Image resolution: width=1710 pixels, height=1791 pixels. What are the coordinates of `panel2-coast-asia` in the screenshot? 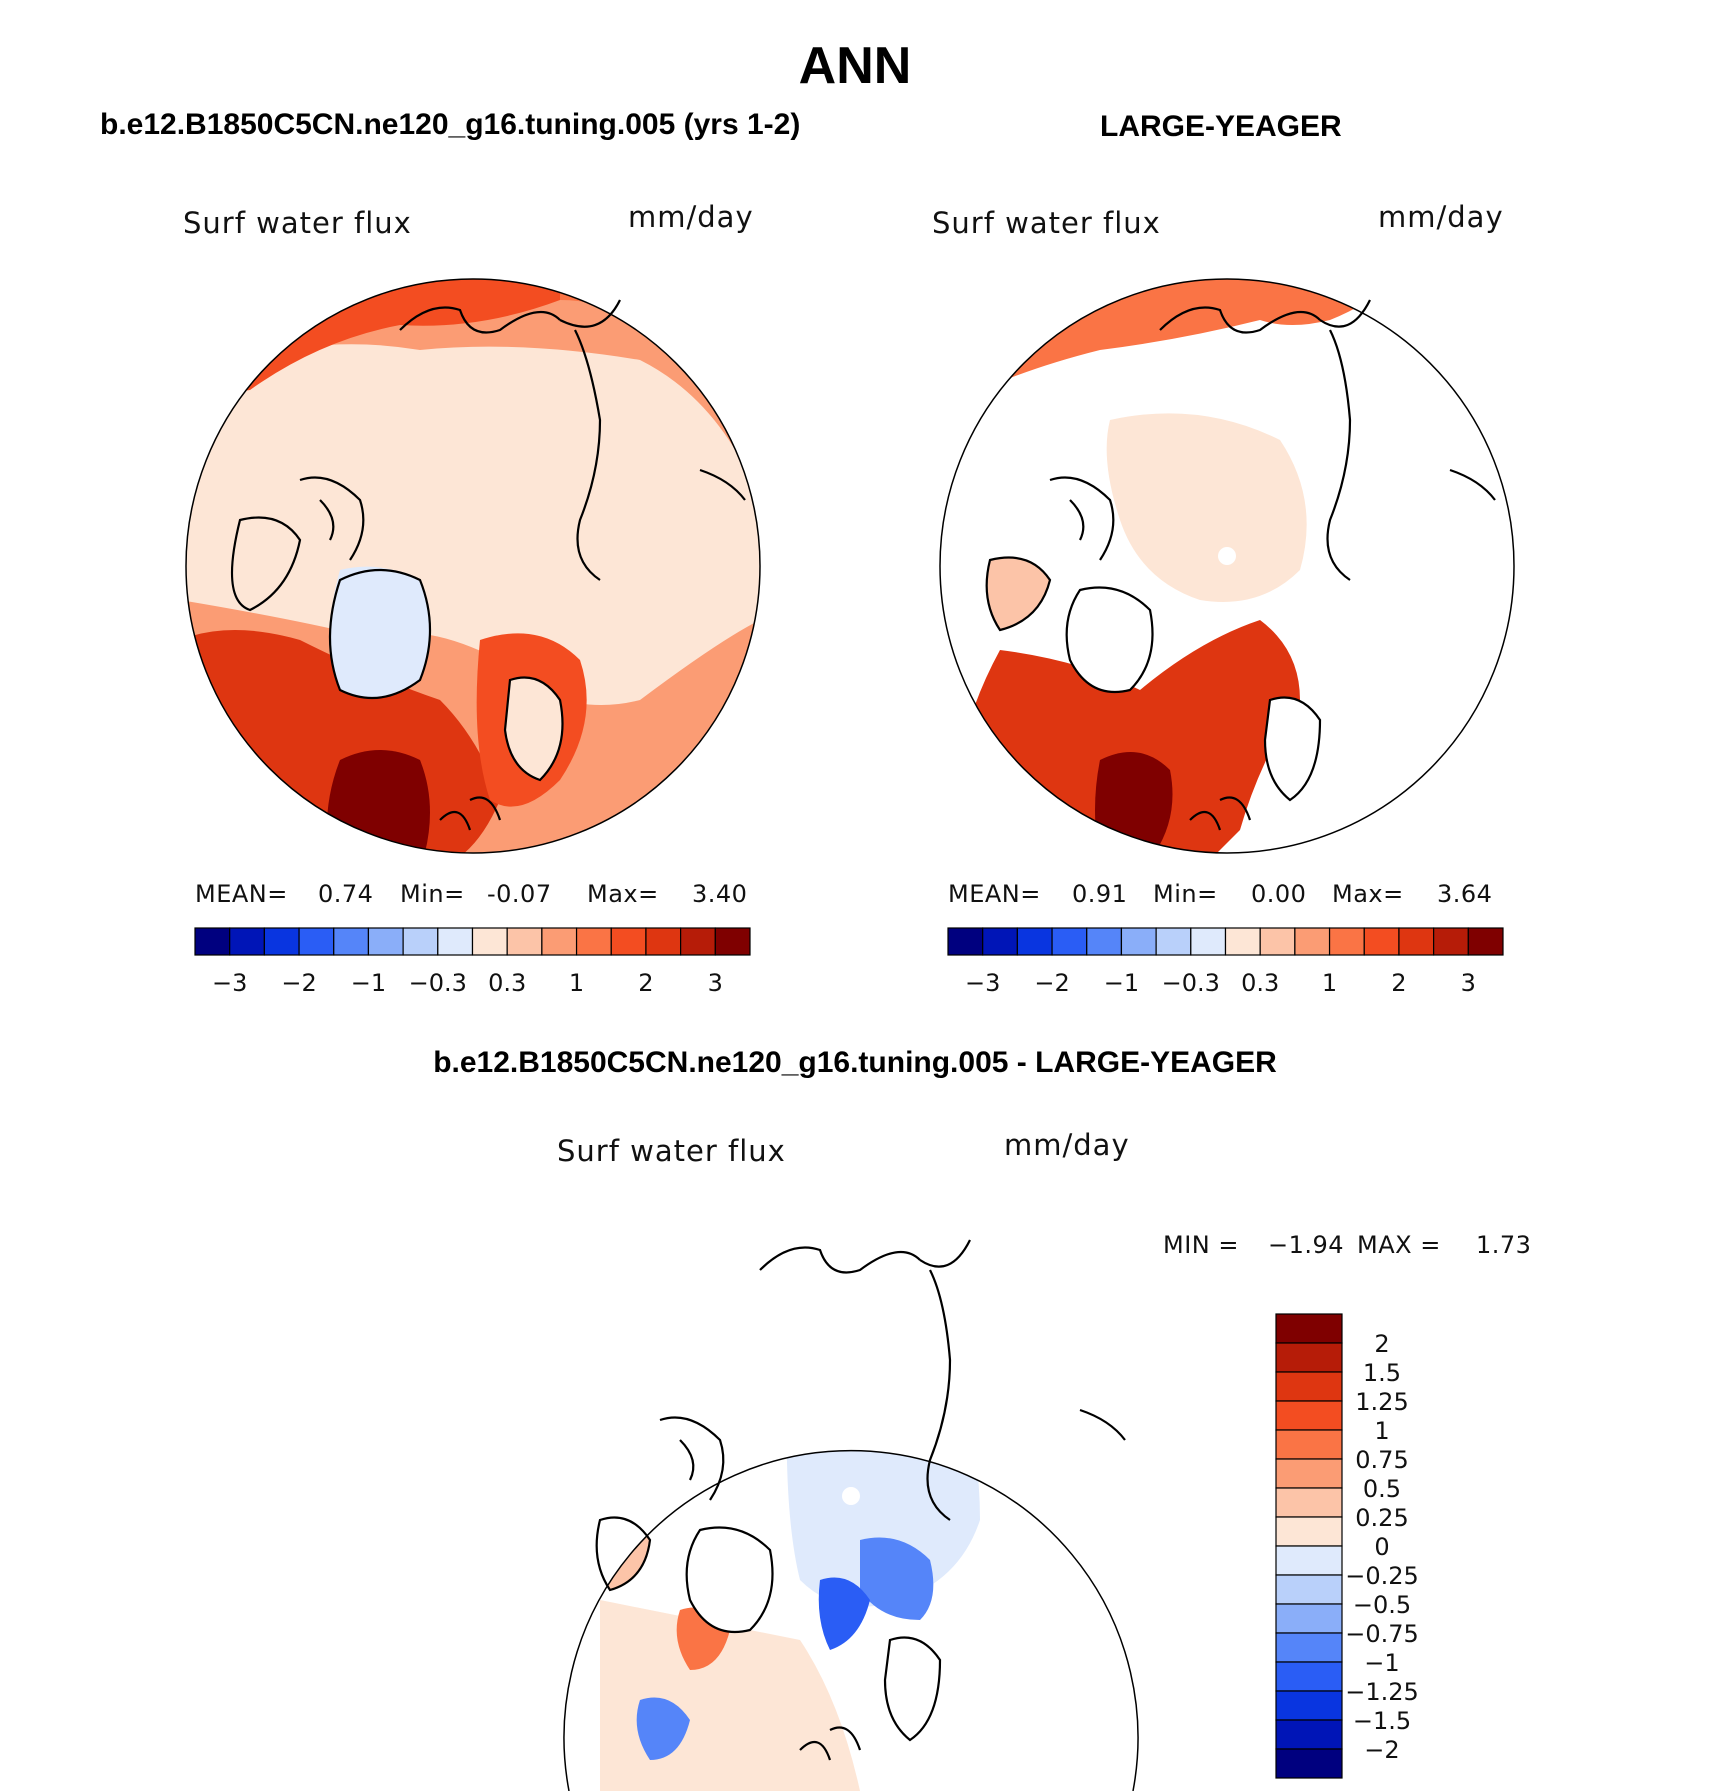 It's located at (1345, 440).